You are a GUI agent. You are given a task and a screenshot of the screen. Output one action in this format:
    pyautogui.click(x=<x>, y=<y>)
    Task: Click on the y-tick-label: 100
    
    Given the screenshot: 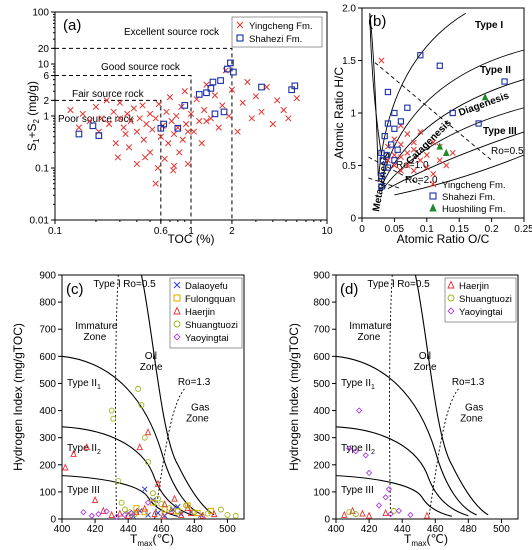 What is the action you would take?
    pyautogui.click(x=321, y=492)
    